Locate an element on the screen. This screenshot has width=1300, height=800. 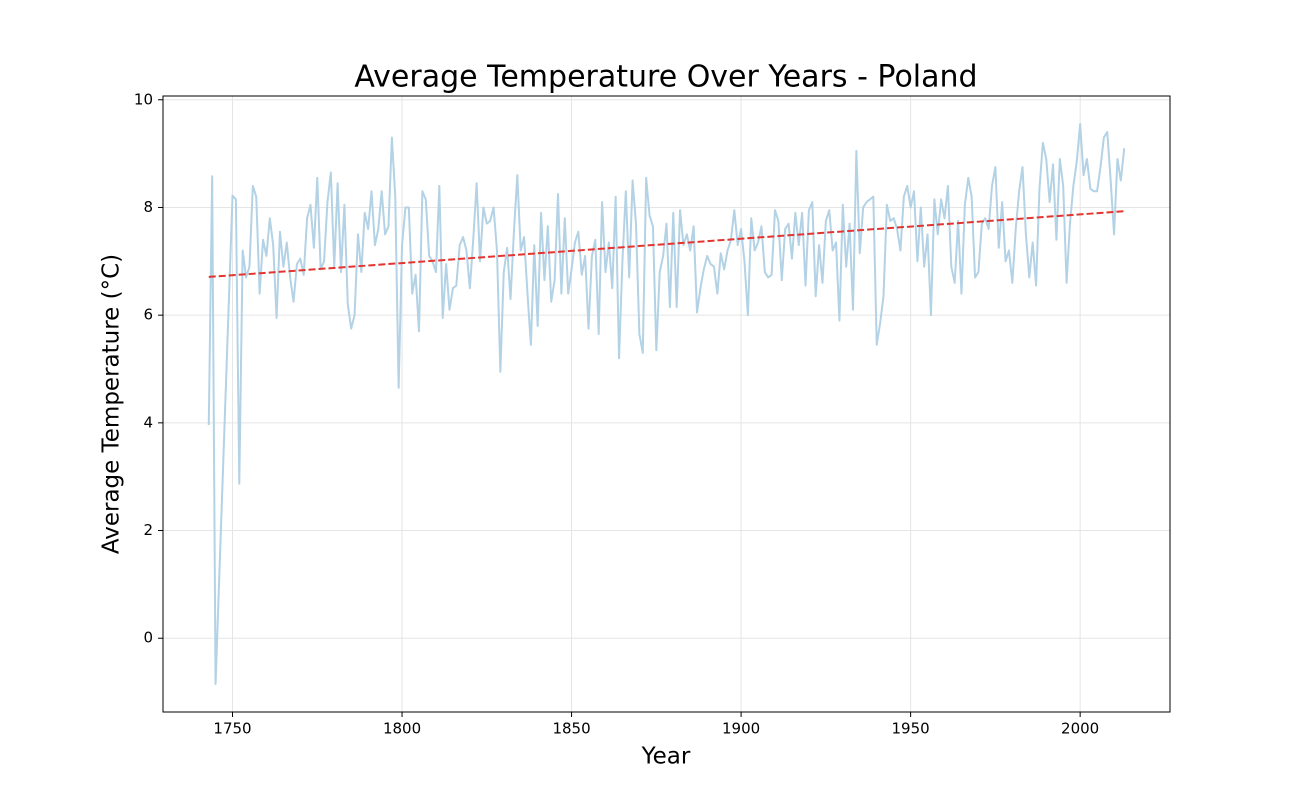
x-tick-label: 2000 is located at coordinates (1080, 729).